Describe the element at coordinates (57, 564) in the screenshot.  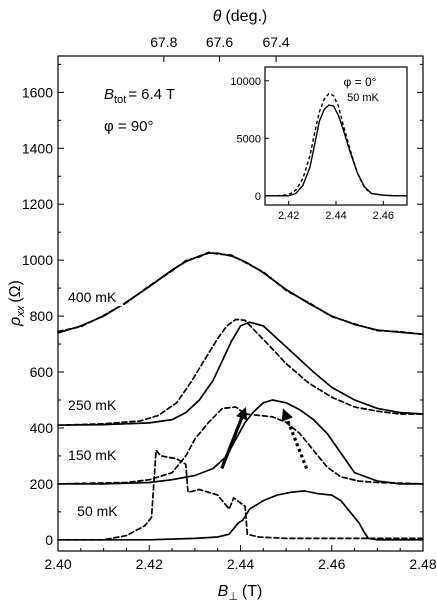
I see `x-tick-label: 2.40` at that location.